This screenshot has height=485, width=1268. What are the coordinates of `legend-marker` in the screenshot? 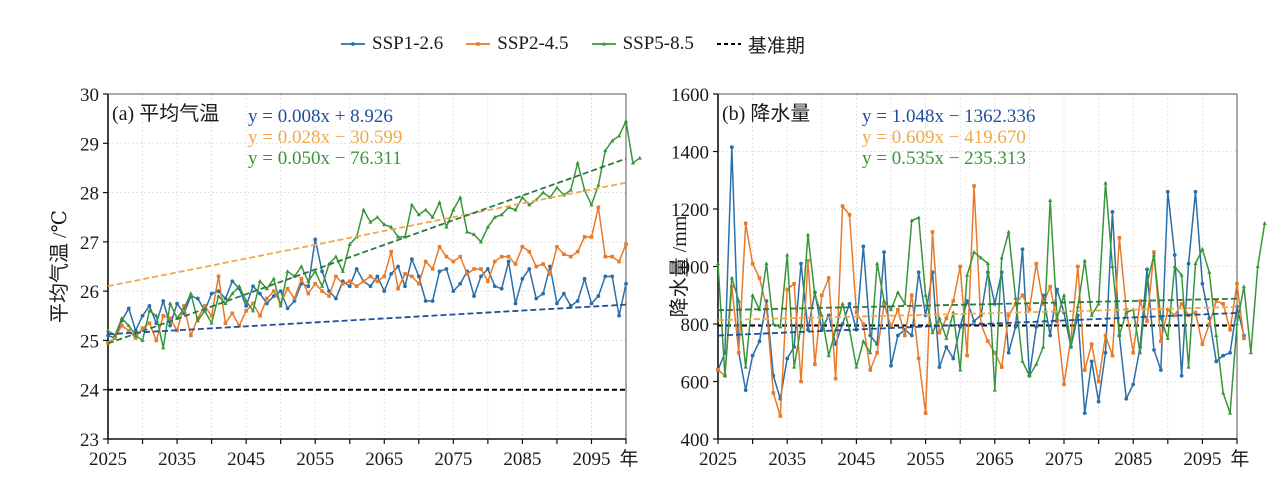 It's located at (353, 44).